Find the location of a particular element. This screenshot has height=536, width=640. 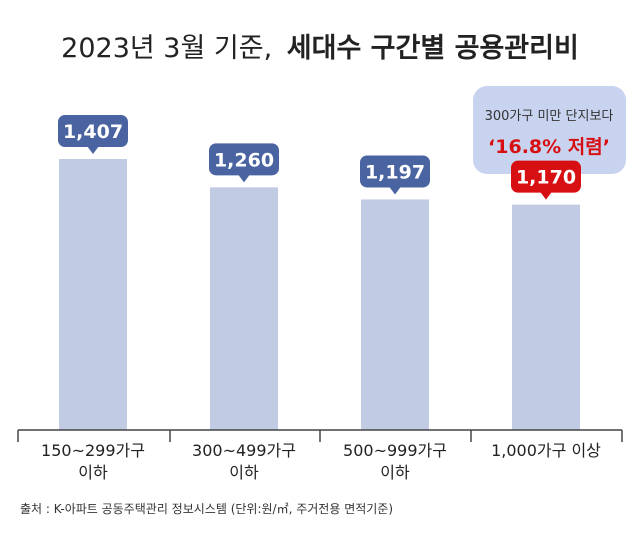

callout-line2: ‘16.8% 저렴’ is located at coordinates (549, 147).